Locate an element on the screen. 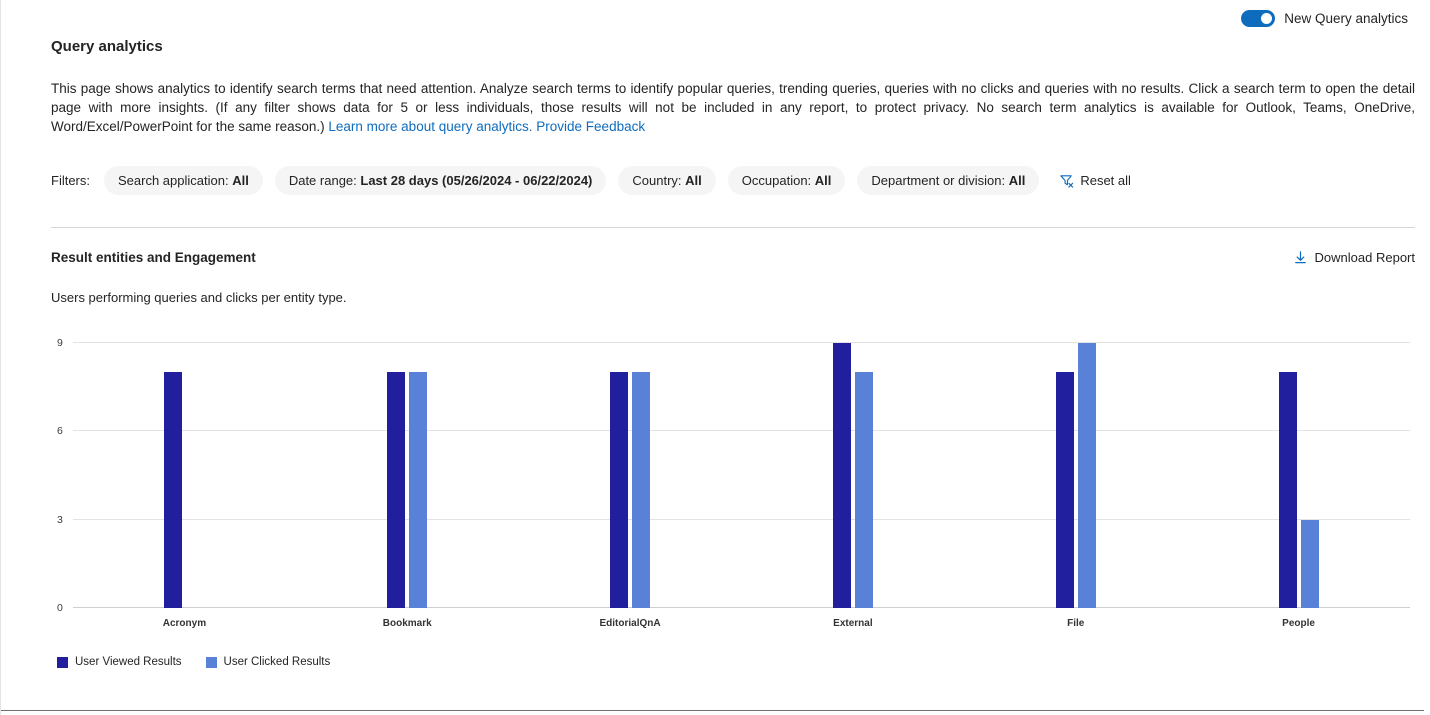  bar-people-clicked is located at coordinates (1309, 563).